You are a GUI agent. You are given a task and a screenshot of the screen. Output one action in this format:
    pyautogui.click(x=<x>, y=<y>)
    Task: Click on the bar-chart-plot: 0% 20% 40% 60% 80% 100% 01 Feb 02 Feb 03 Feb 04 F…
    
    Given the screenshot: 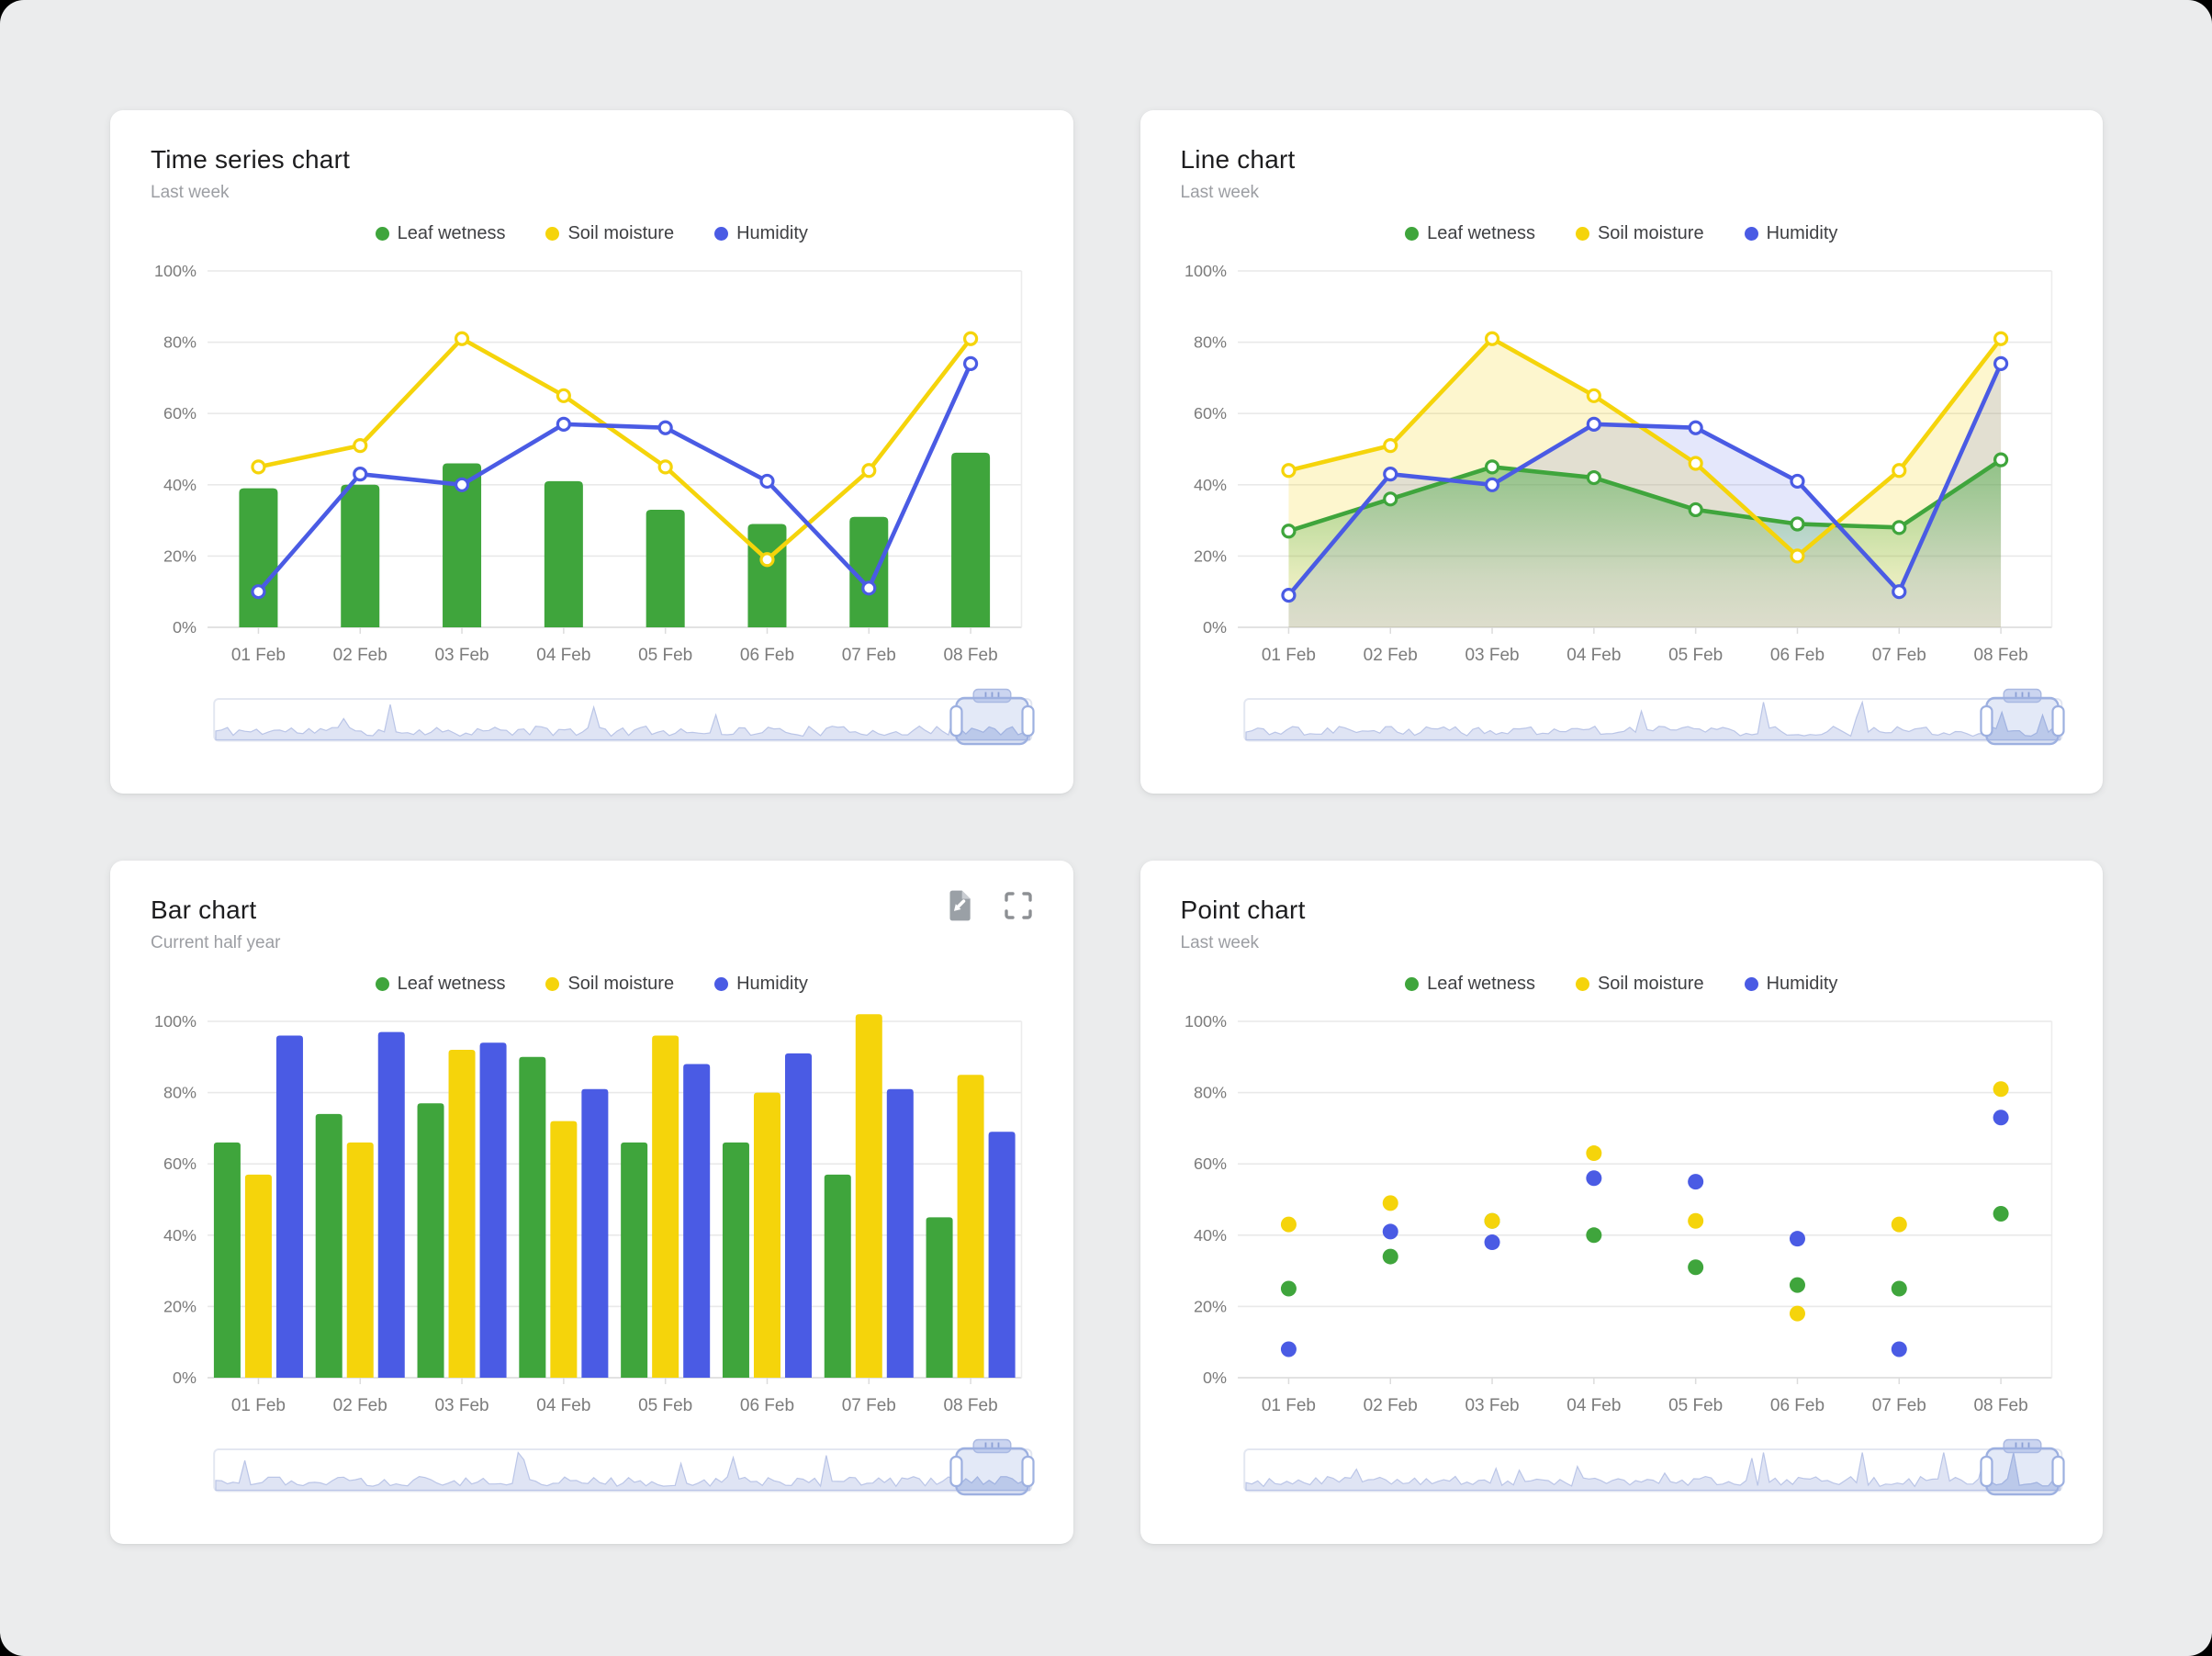 What is the action you would take?
    pyautogui.click(x=592, y=1217)
    